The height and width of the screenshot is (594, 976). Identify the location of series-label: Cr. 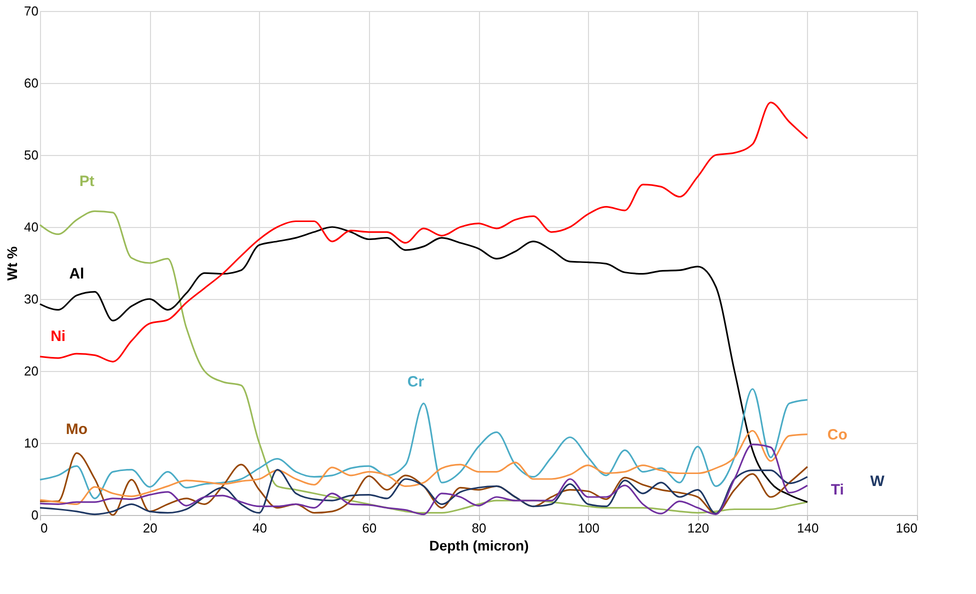
(415, 381).